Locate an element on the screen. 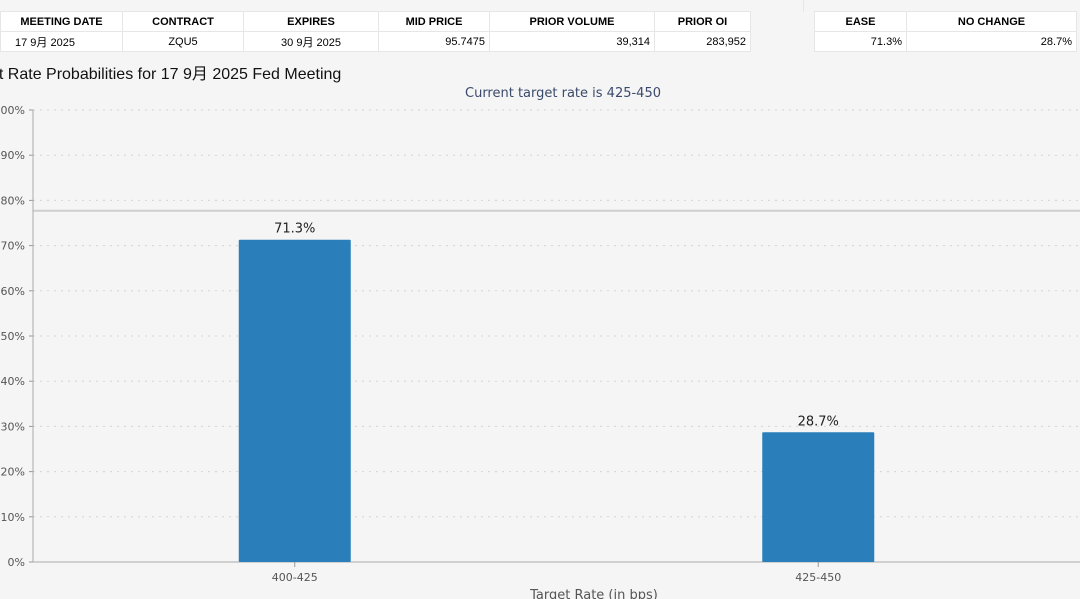  y-tick-label: 20% is located at coordinates (13, 472).